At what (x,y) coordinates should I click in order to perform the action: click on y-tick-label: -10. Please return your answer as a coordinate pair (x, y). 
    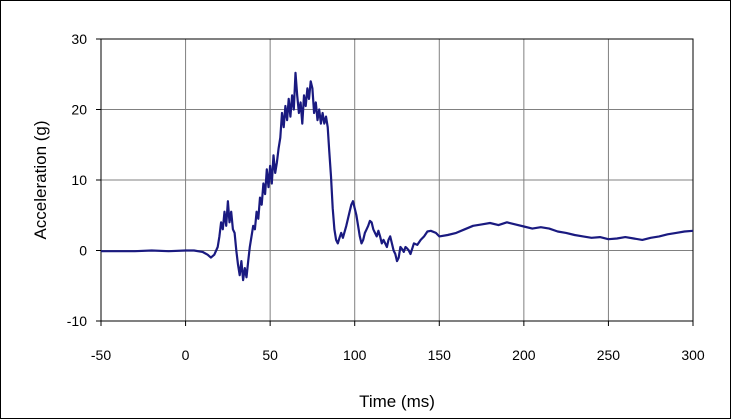
    Looking at the image, I should click on (77, 321).